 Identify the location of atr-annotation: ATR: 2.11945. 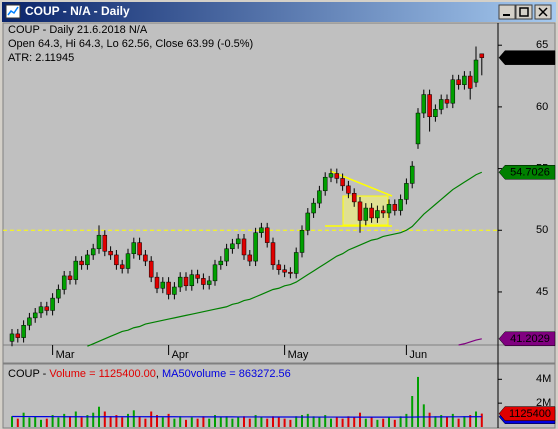
(41, 58).